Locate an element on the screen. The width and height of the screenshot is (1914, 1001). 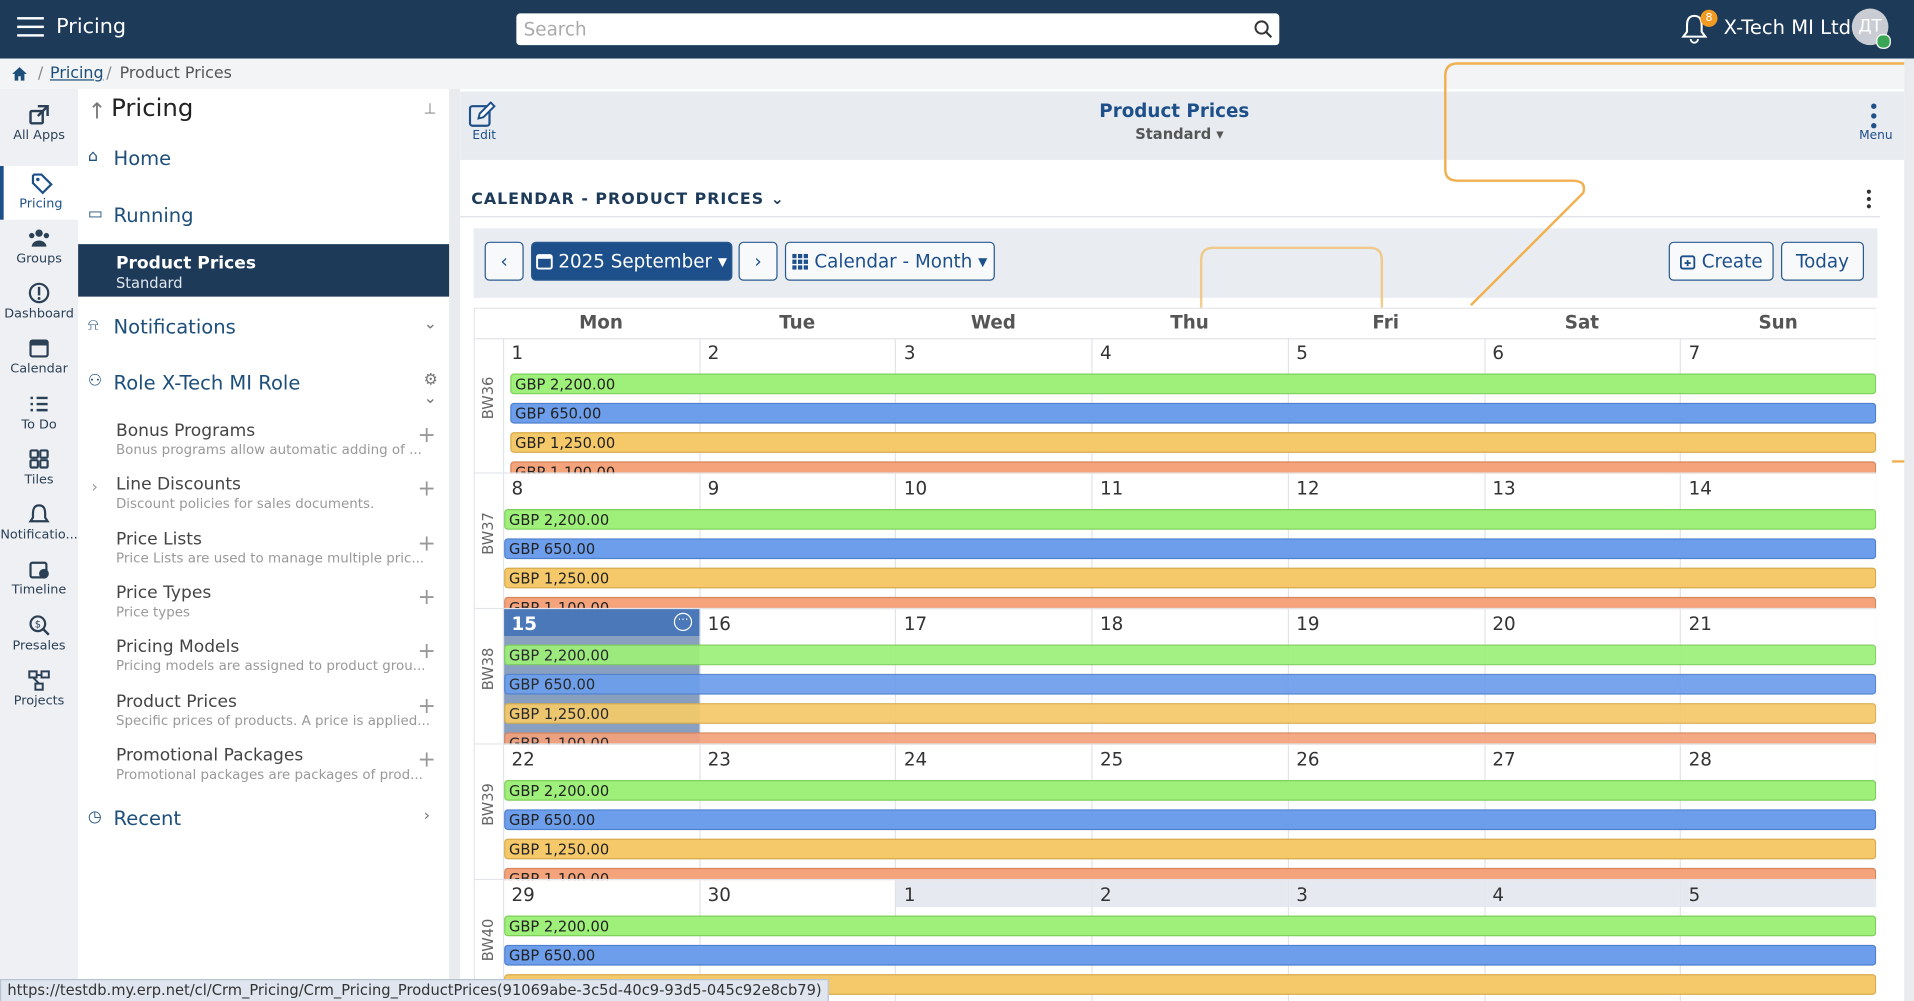
day-cell: 8 is located at coordinates (600, 541).